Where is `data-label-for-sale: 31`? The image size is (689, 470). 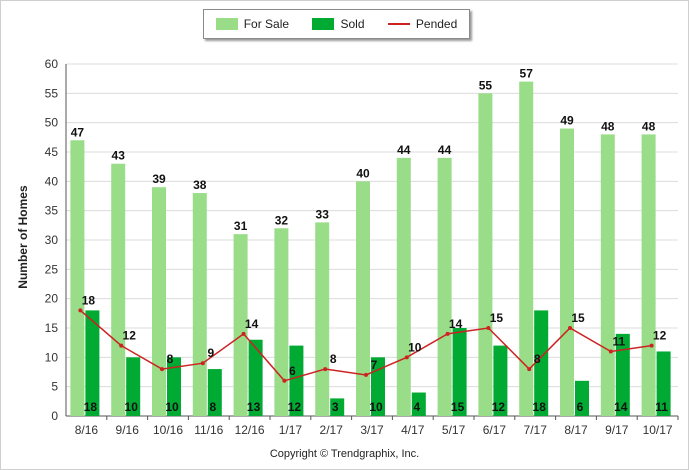 data-label-for-sale: 31 is located at coordinates (241, 226).